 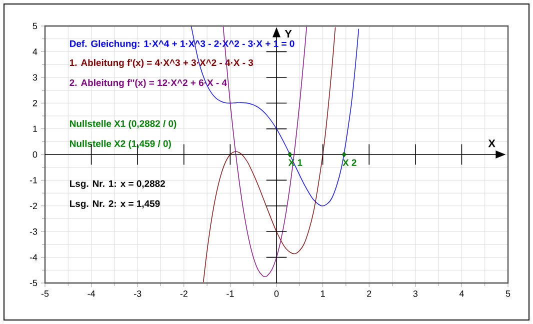 I want to click on x-tick-label: -3, so click(x=138, y=293).